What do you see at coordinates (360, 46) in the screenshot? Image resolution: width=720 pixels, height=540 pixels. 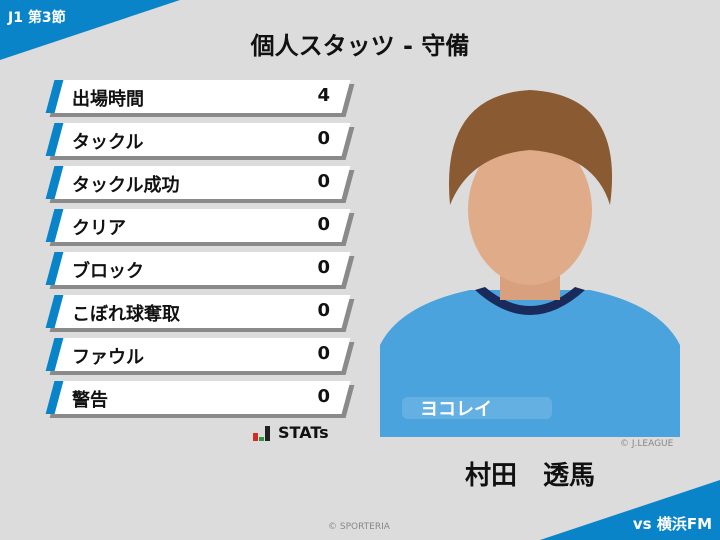 I see `page-title: 個人スタッツ - 守備` at bounding box center [360, 46].